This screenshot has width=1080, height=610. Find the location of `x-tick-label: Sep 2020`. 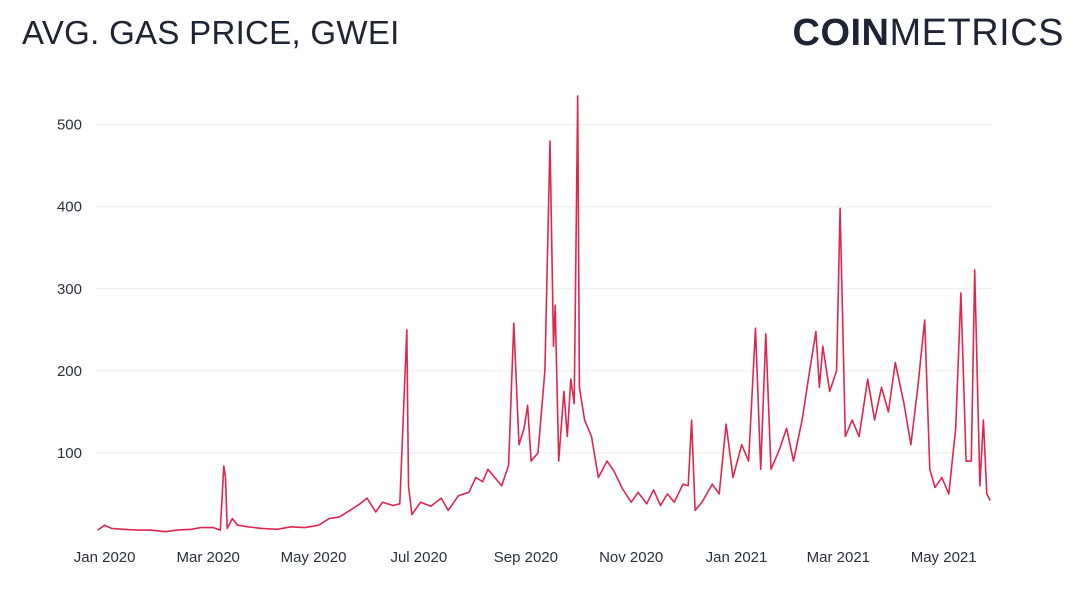

x-tick-label: Sep 2020 is located at coordinates (526, 557).